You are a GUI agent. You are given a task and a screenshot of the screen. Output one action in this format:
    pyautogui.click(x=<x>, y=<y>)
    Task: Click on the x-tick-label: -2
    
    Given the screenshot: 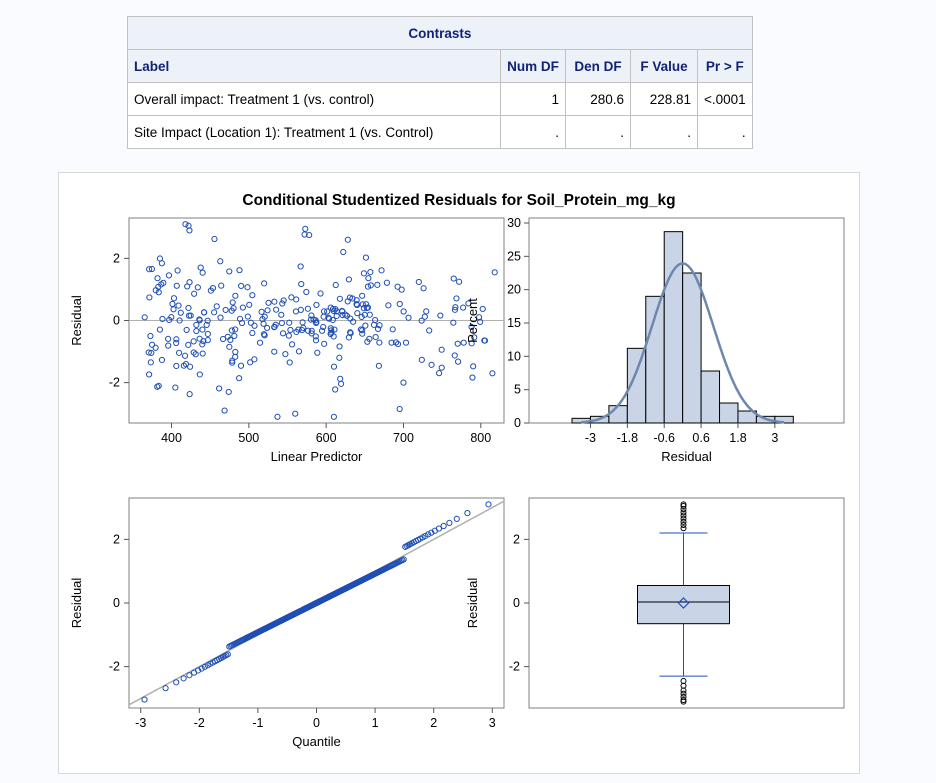 What is the action you would take?
    pyautogui.click(x=199, y=723)
    